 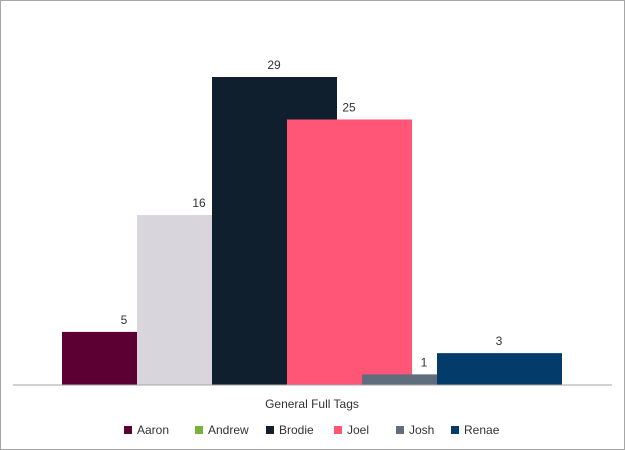 I want to click on legend-swatch-andrew, so click(x=199, y=430).